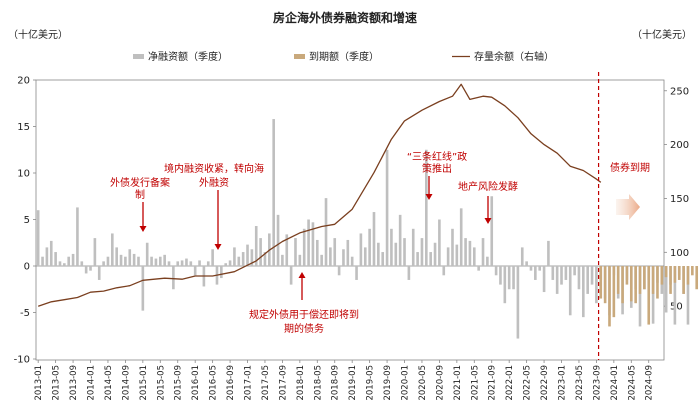 This screenshot has height=413, width=700. What do you see at coordinates (437, 156) in the screenshot?
I see `annotation-text: “三条红线”政` at bounding box center [437, 156].